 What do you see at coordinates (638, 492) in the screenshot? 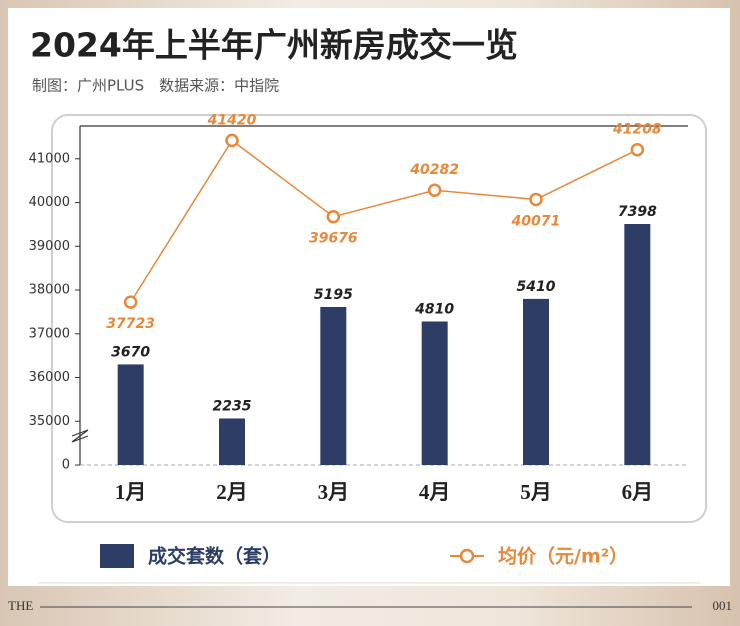
I see `x-tick-label: 6月` at bounding box center [638, 492].